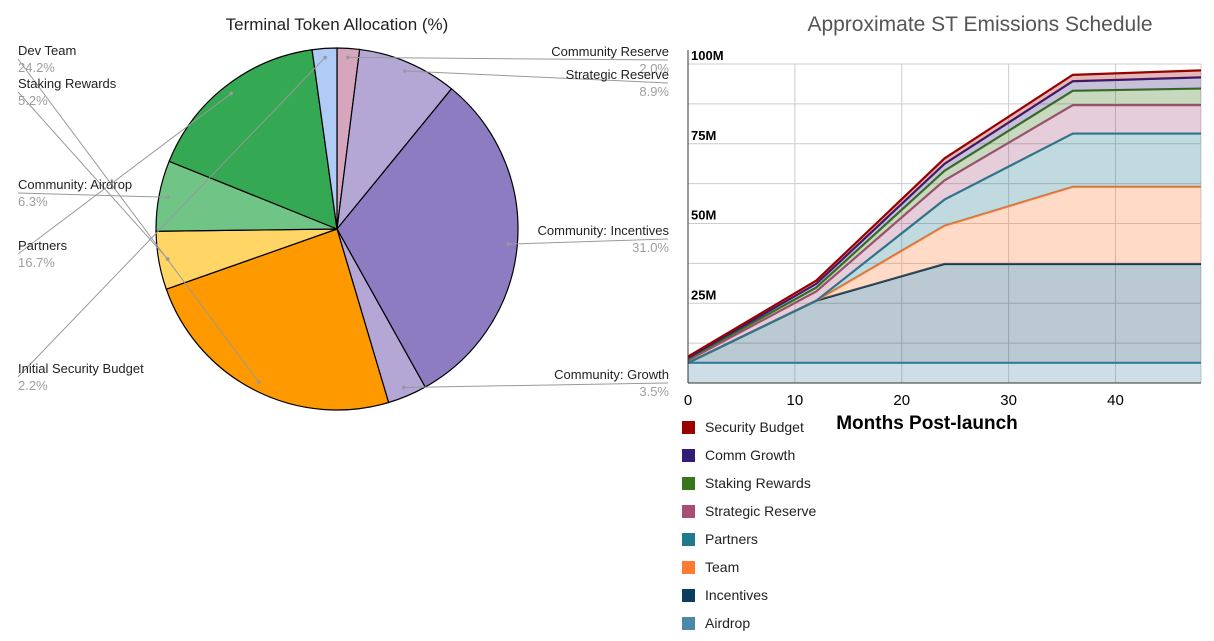 Image resolution: width=1214 pixels, height=641 pixels. I want to click on pie-slice-label: Community: Incentives, so click(604, 230).